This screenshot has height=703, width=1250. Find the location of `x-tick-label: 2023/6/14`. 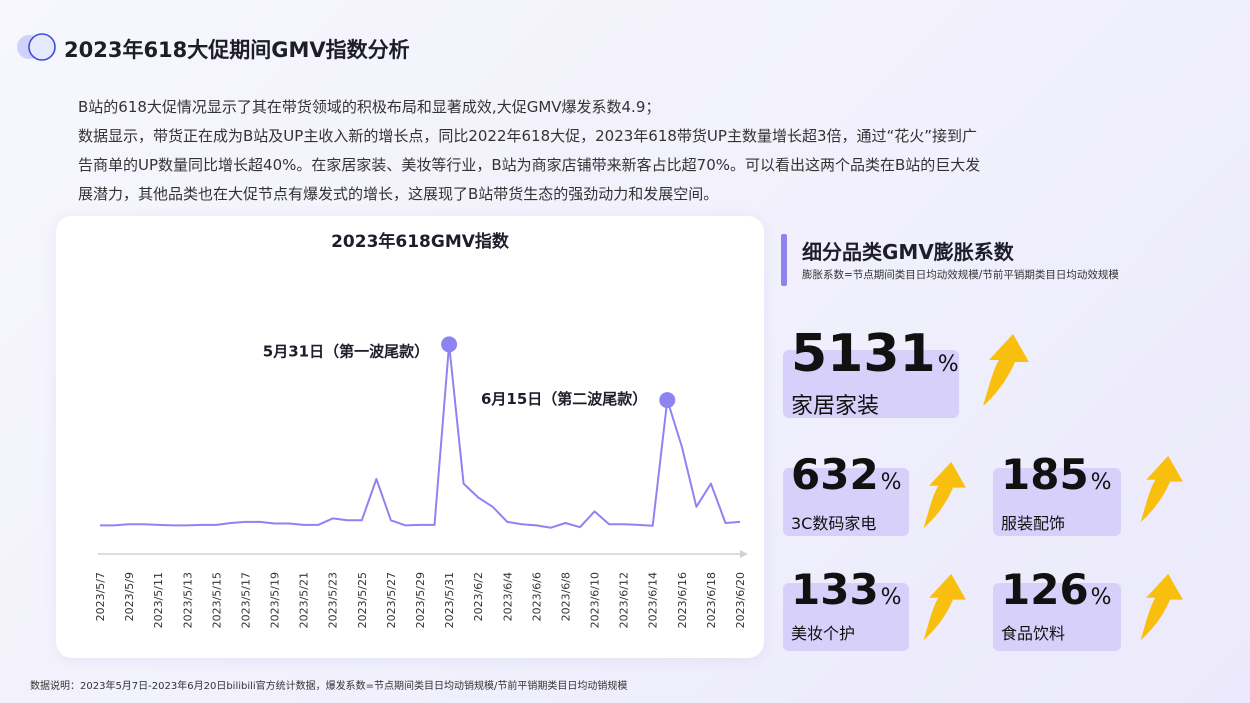

x-tick-label: 2023/6/14 is located at coordinates (653, 600).